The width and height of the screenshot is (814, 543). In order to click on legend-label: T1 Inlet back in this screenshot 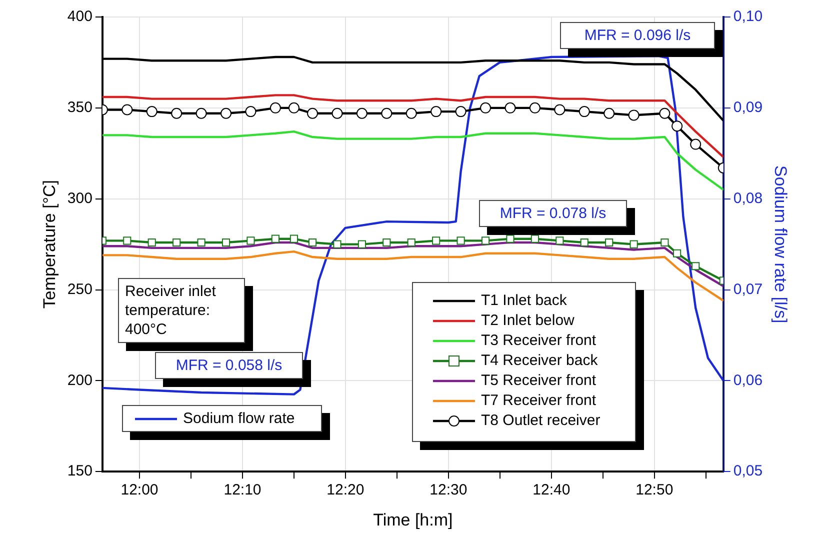, I will do `click(524, 300)`.